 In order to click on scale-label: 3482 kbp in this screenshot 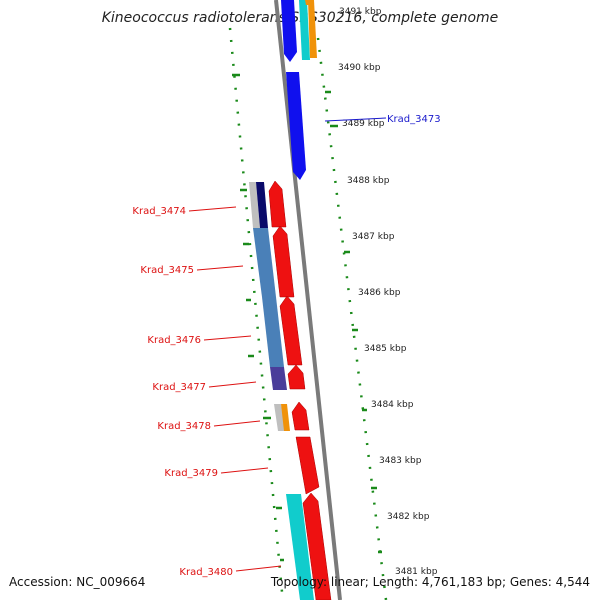, I will do `click(408, 517)`.